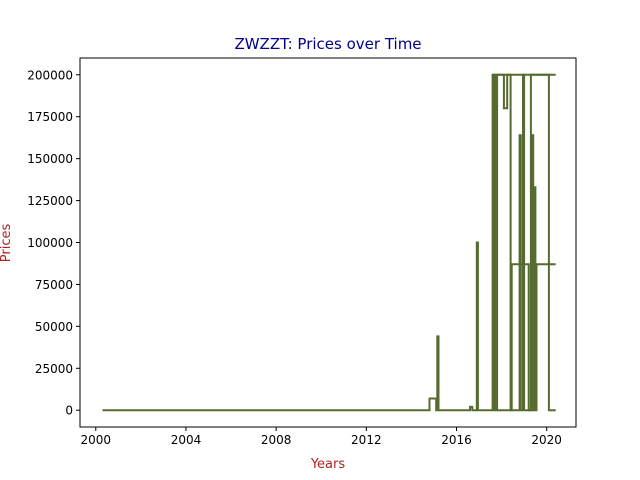 The image size is (640, 480). What do you see at coordinates (50, 75) in the screenshot?
I see `y-tick-label: 200000` at bounding box center [50, 75].